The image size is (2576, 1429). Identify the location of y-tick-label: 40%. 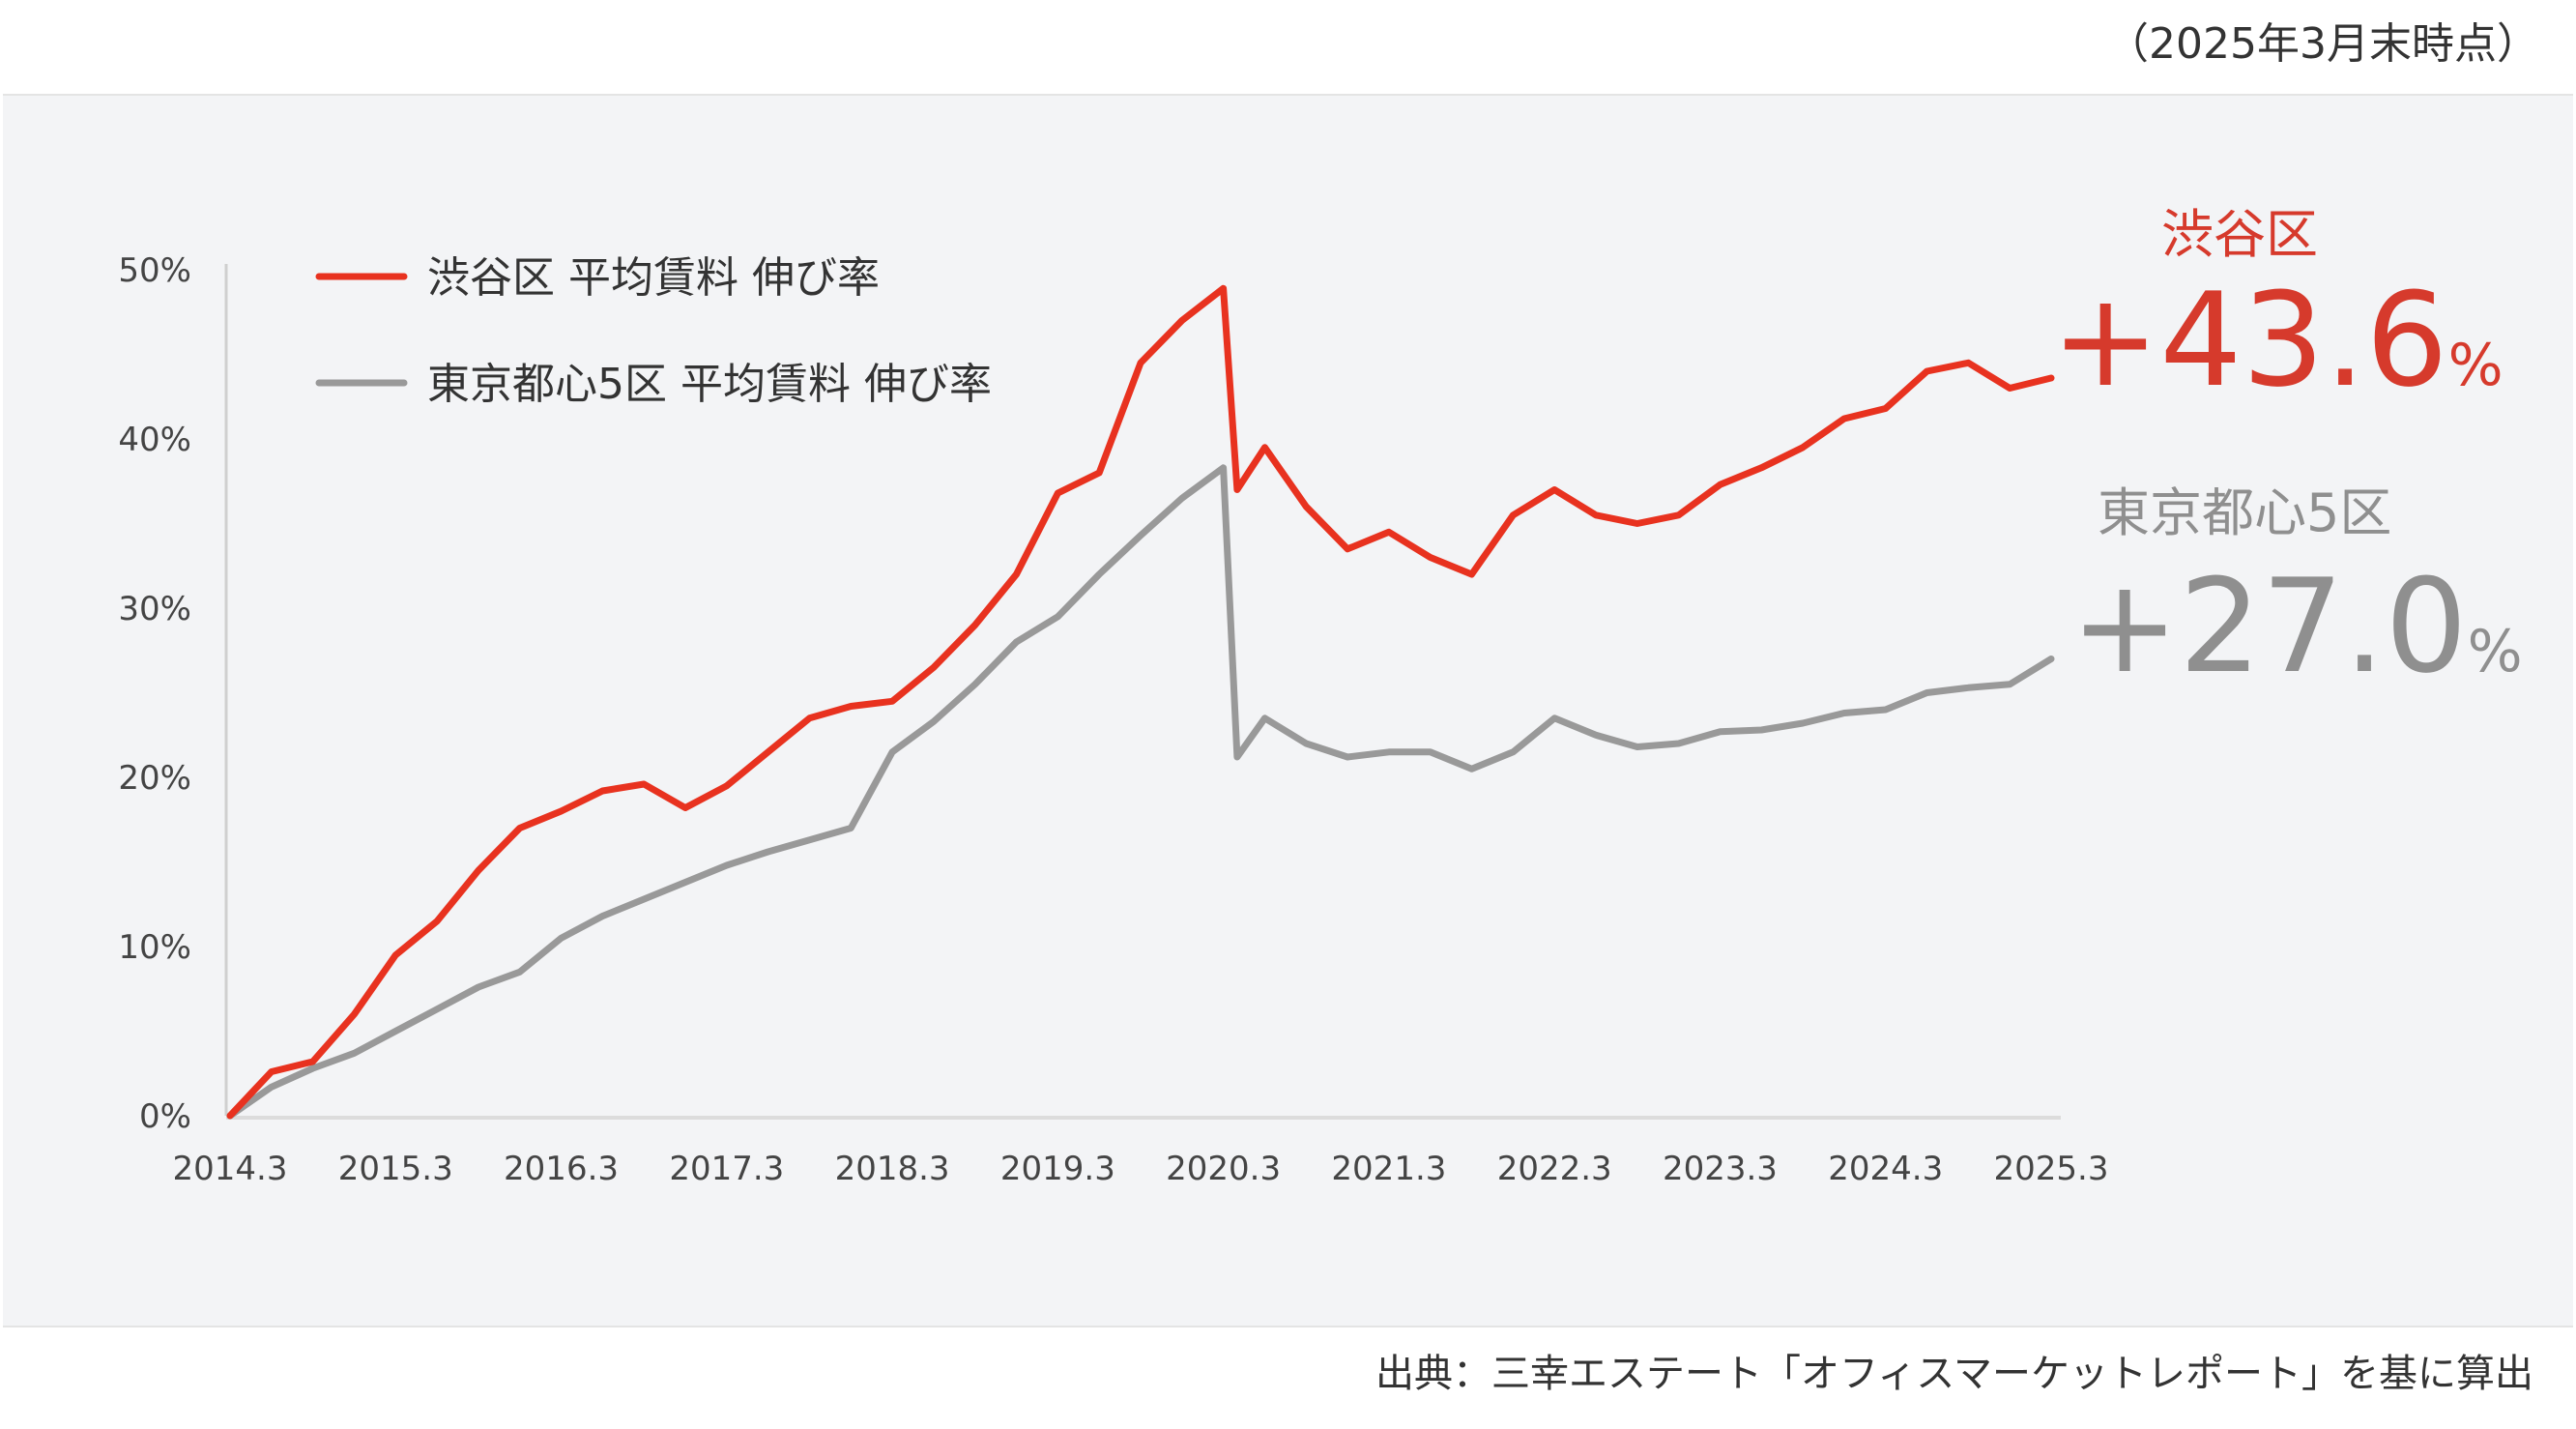
(154, 440).